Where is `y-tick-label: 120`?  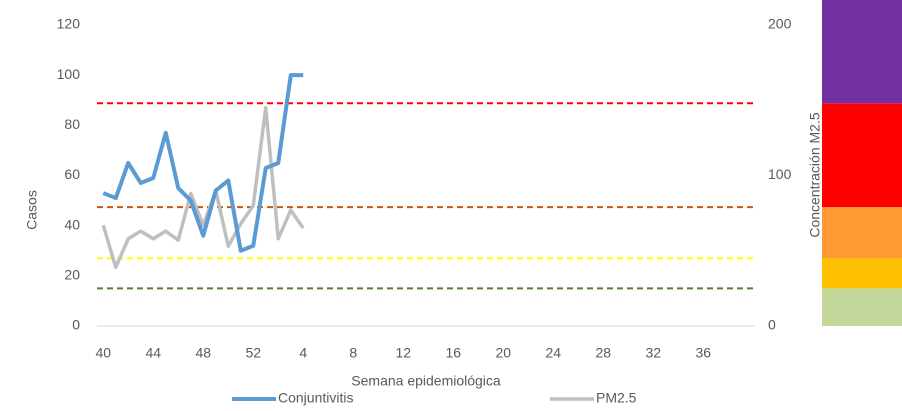
y-tick-label: 120 is located at coordinates (69, 24).